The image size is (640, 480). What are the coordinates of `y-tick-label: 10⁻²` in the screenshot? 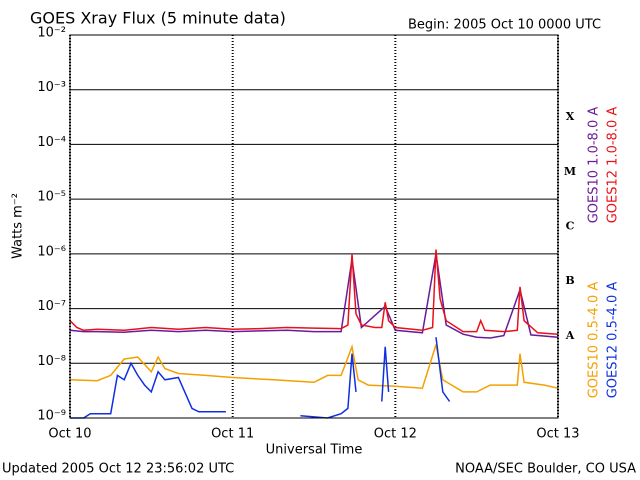 It's located at (51, 33).